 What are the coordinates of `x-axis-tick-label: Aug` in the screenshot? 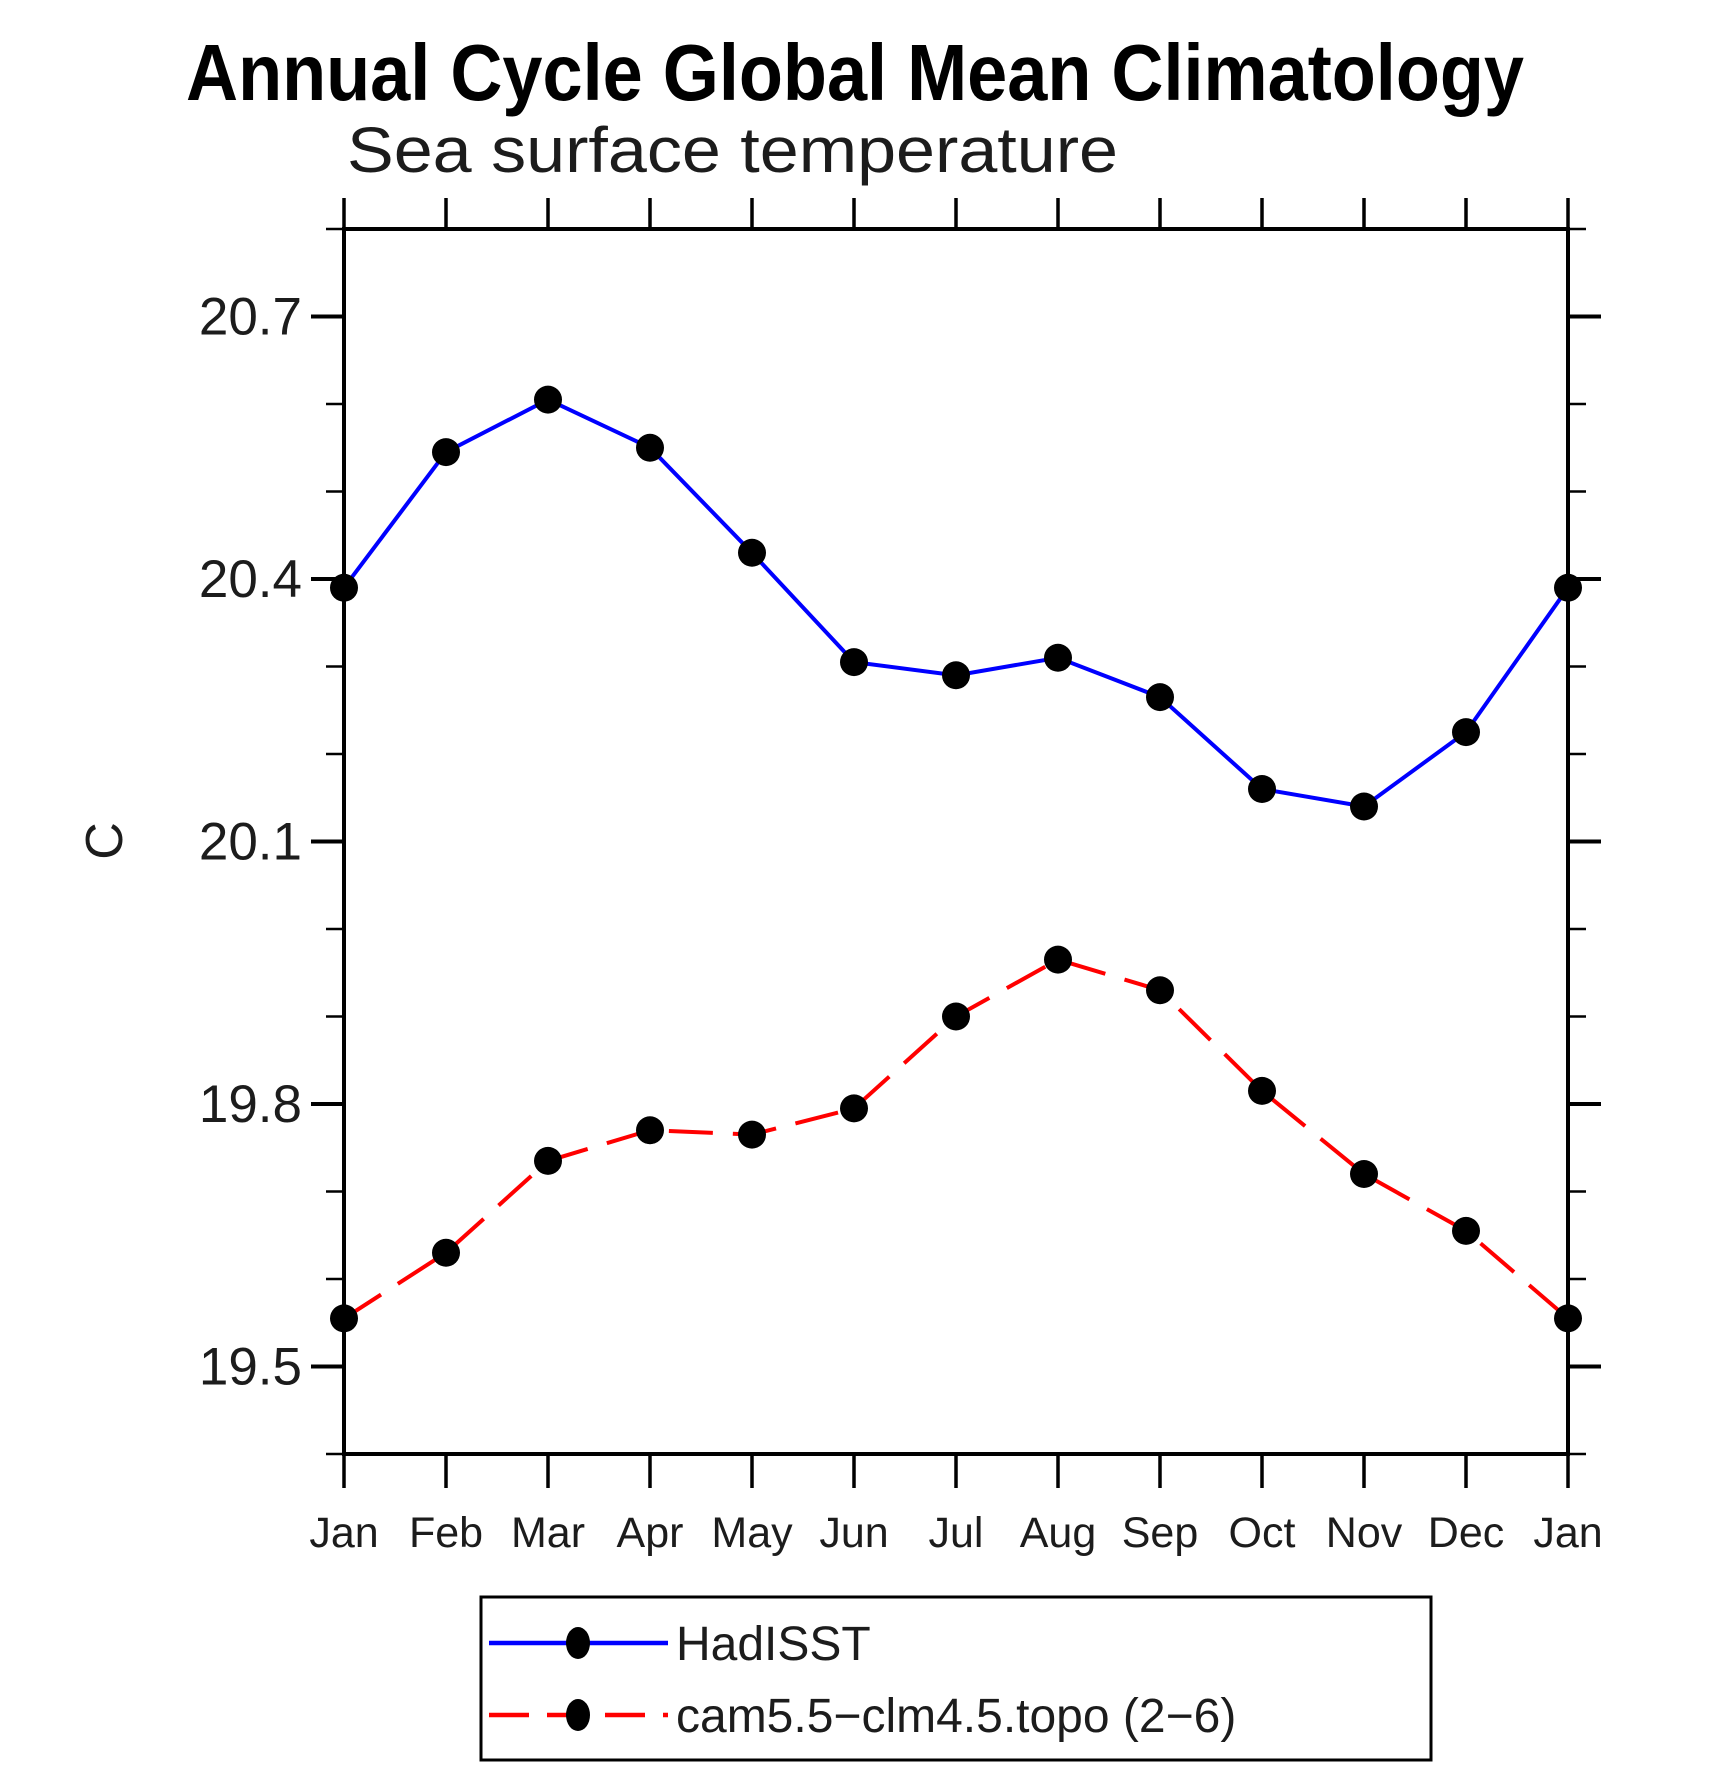 It's located at (1058, 1533).